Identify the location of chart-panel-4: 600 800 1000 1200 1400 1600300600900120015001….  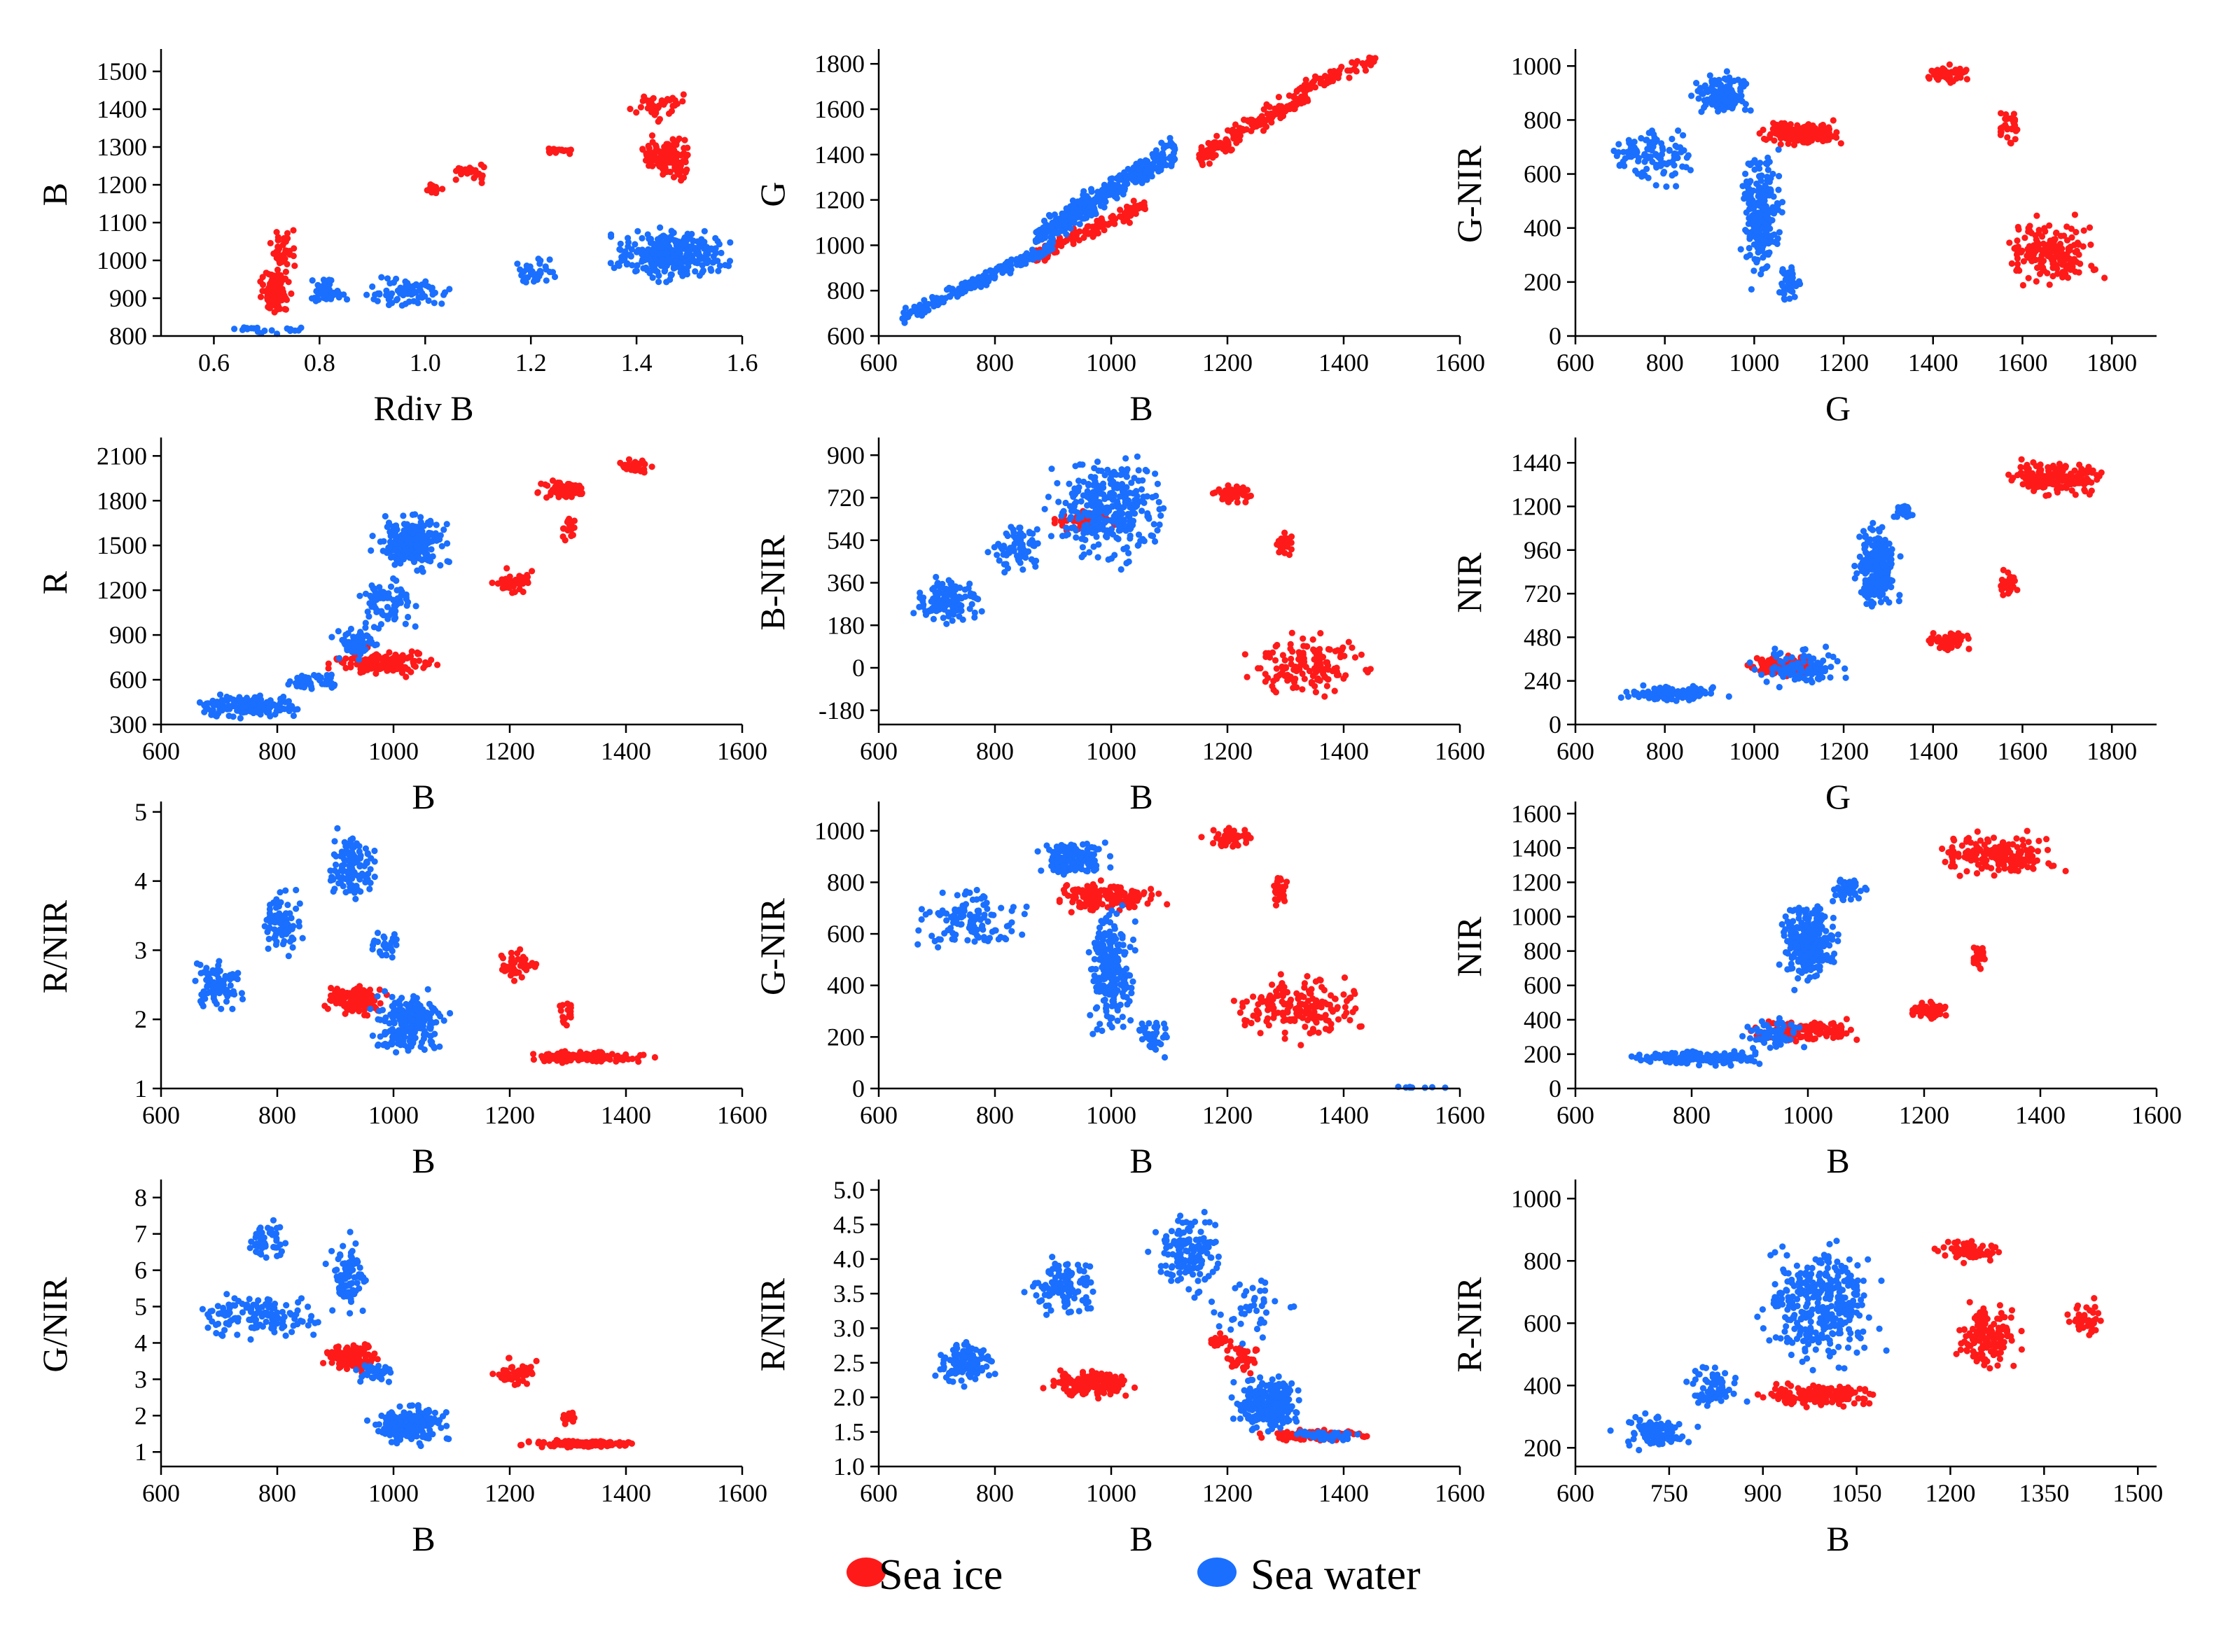
(401, 627).